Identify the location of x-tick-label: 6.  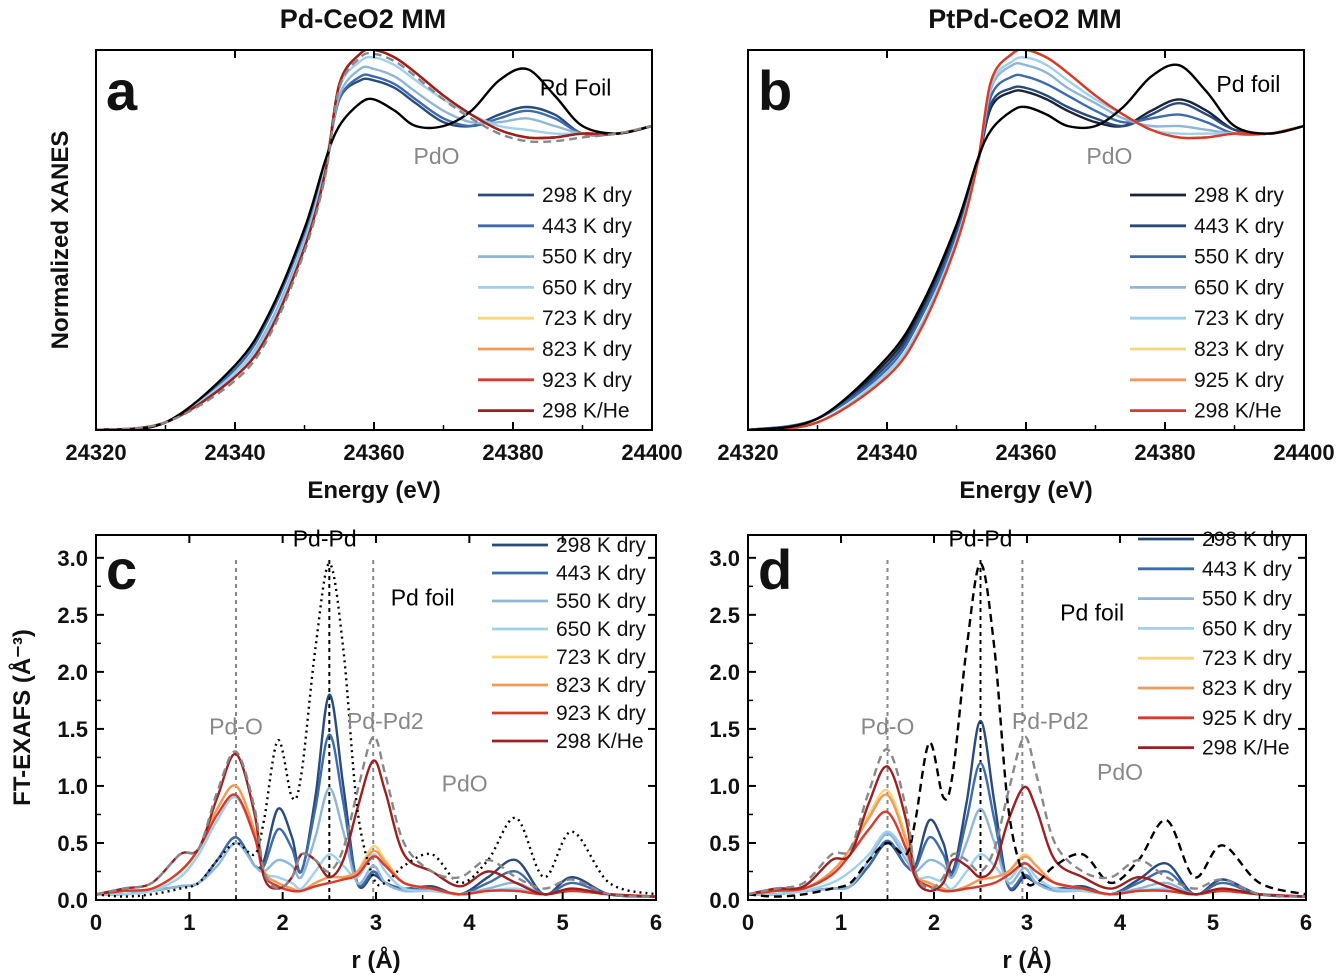
(1306, 922).